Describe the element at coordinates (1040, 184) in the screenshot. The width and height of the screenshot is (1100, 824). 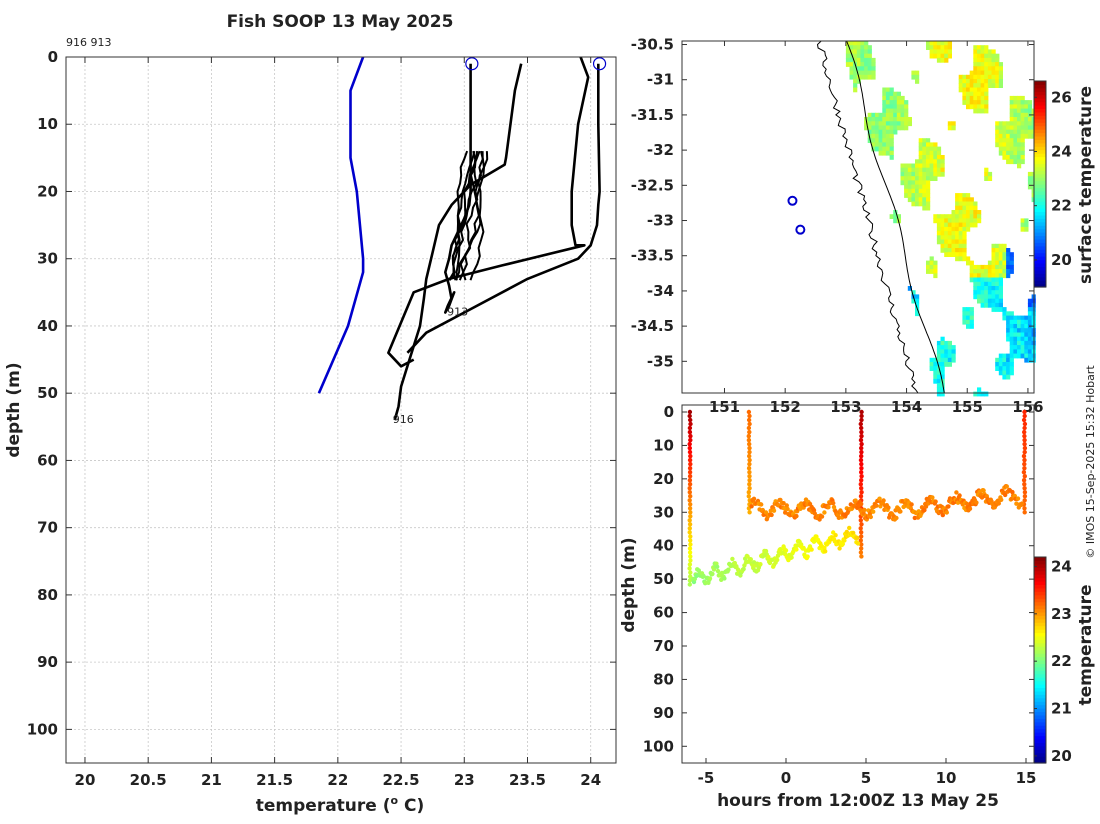
I see `colorbar-frame` at that location.